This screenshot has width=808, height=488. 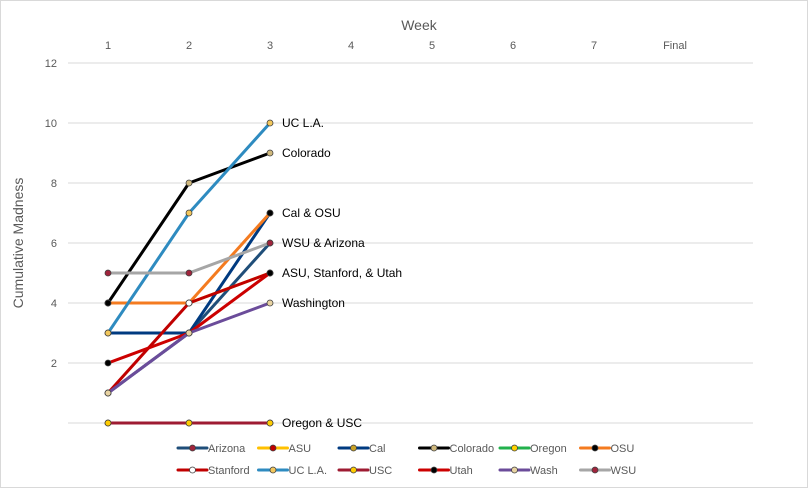 What do you see at coordinates (361, 449) in the screenshot?
I see `legend-item-cal: Cal` at bounding box center [361, 449].